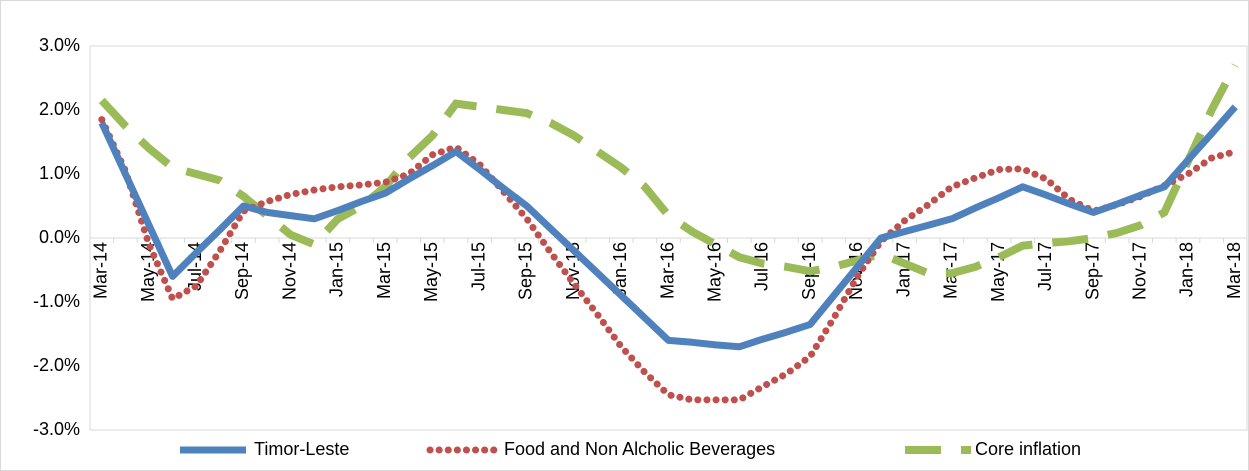 The width and height of the screenshot is (1249, 471). I want to click on x-tick-label: Nov-17, so click(1139, 271).